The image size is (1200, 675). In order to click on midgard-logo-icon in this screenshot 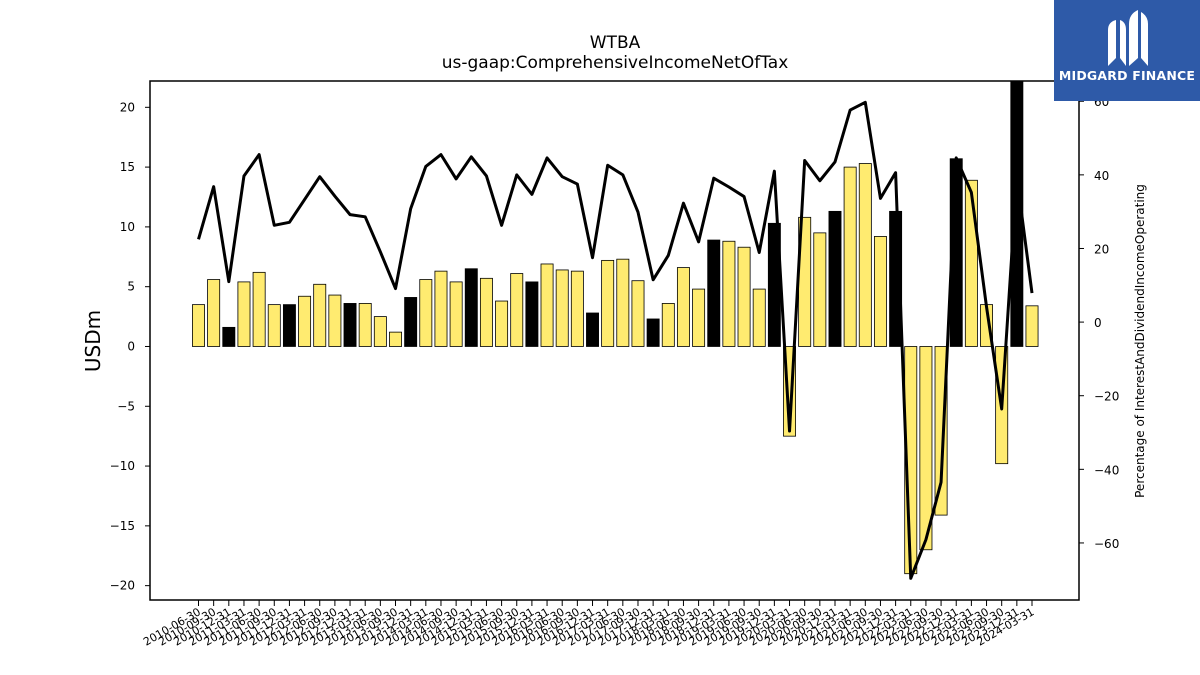, I will do `click(1128, 38)`.